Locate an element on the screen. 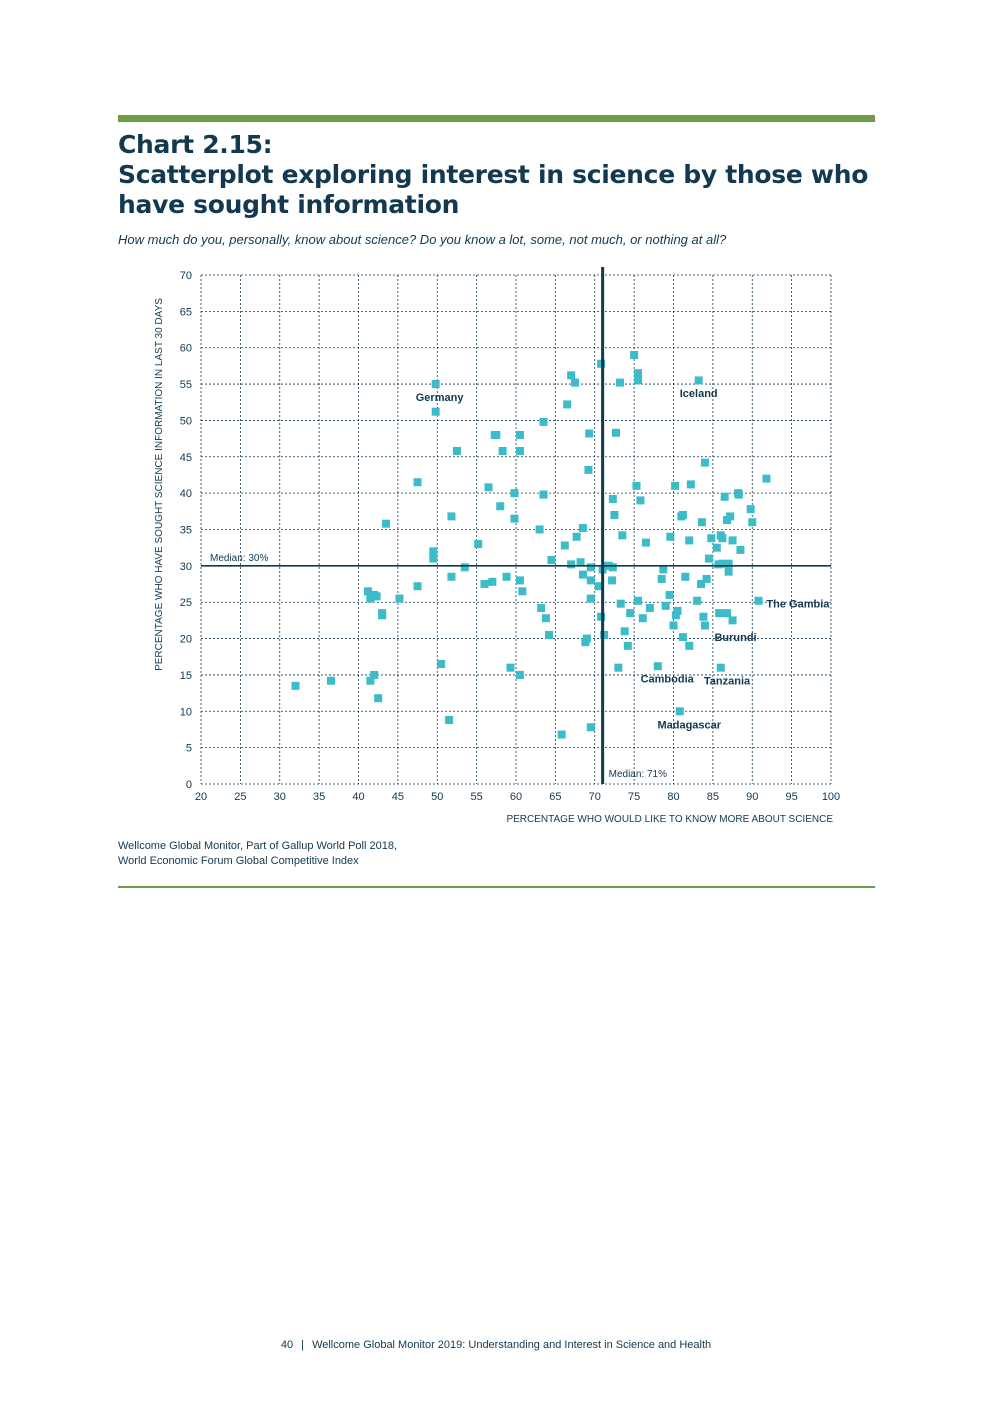 Image resolution: width=992 pixels, height=1403 pixels. x-tick-label: 45 is located at coordinates (398, 797).